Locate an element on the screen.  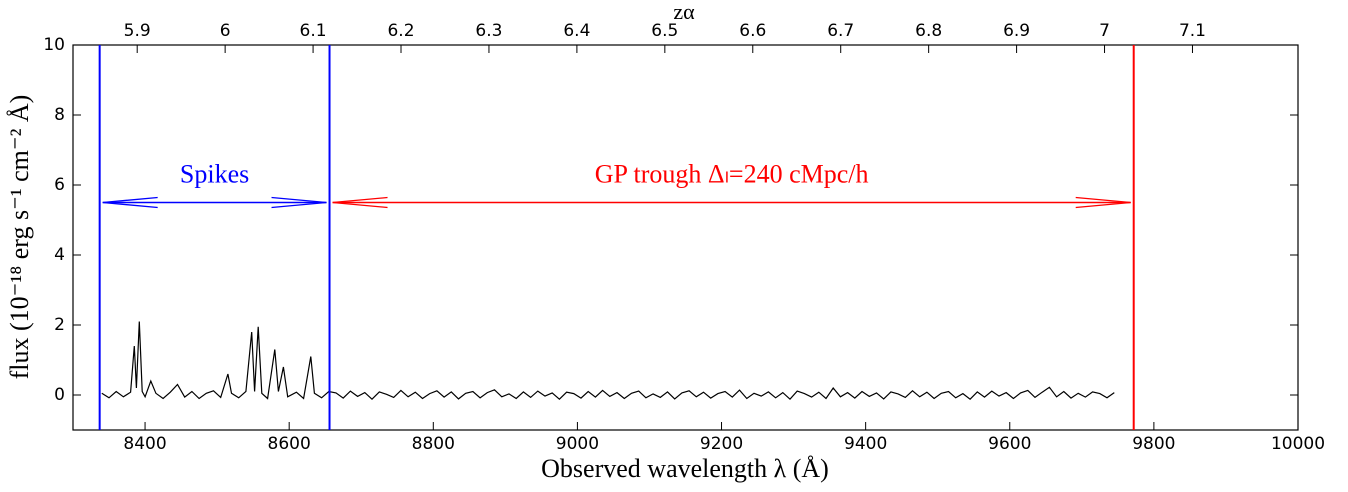
top-tick-label: 6.9 is located at coordinates (1016, 31).